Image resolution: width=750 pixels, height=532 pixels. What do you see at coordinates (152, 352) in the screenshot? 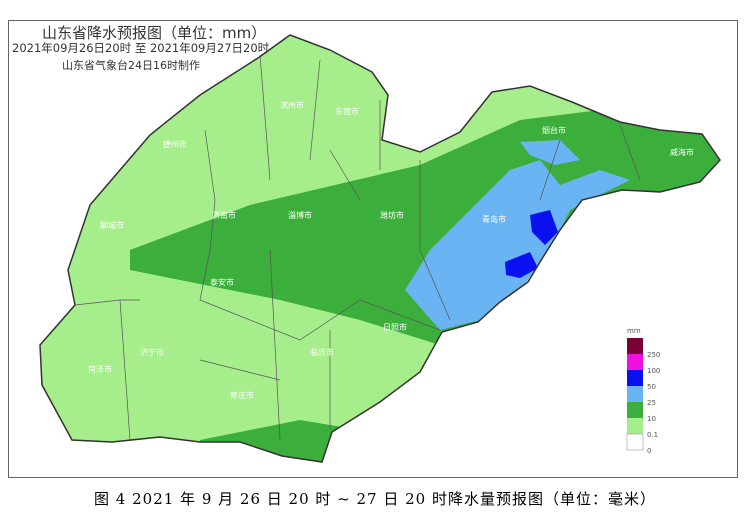
I see `svg-text: 济宁市` at bounding box center [152, 352].